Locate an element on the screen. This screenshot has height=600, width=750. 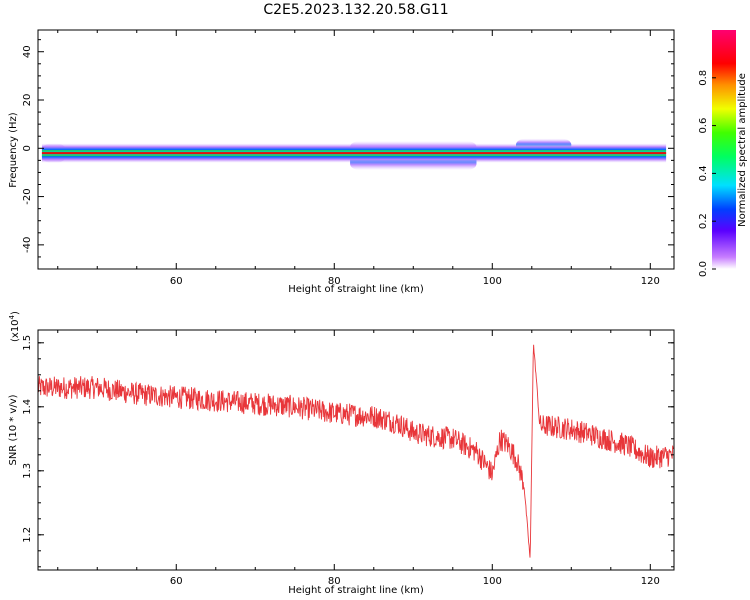
snr-xlabel: Height of straight line (km) is located at coordinates (356, 590).